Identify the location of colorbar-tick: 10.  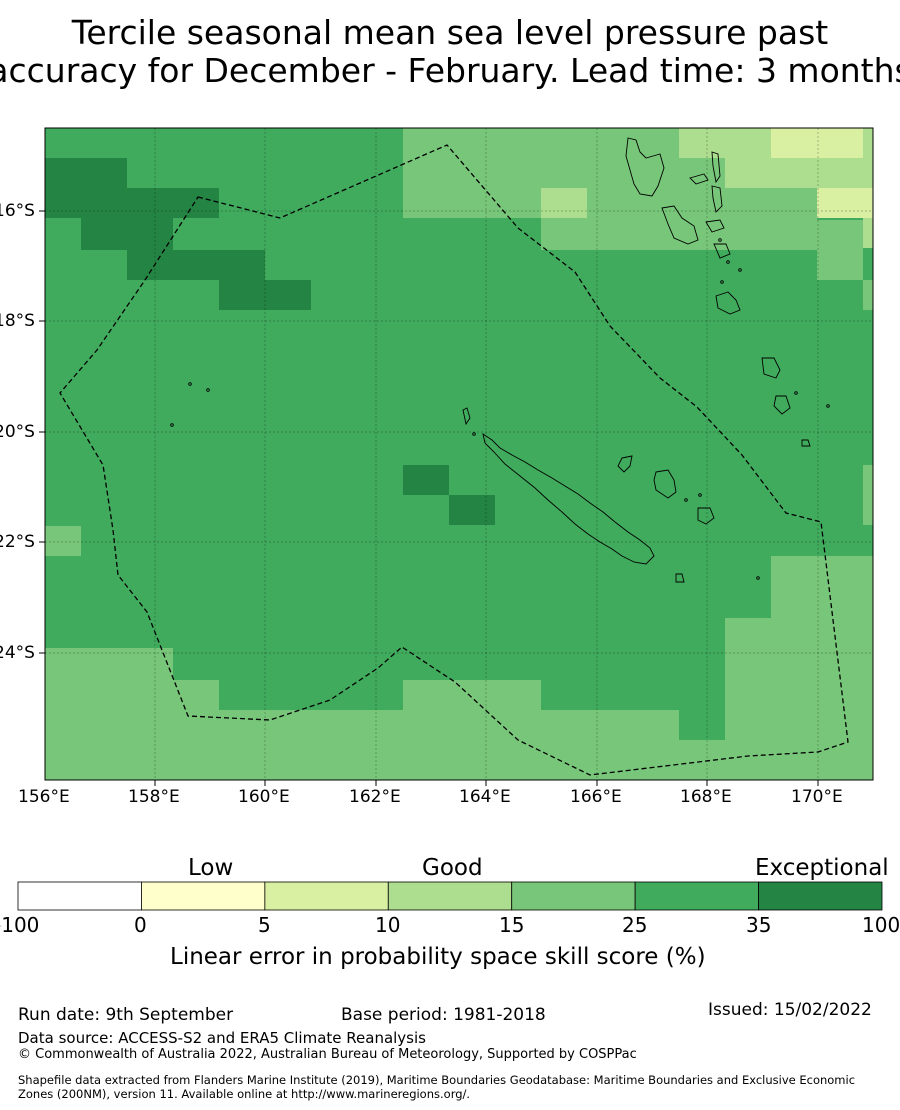
(388, 925).